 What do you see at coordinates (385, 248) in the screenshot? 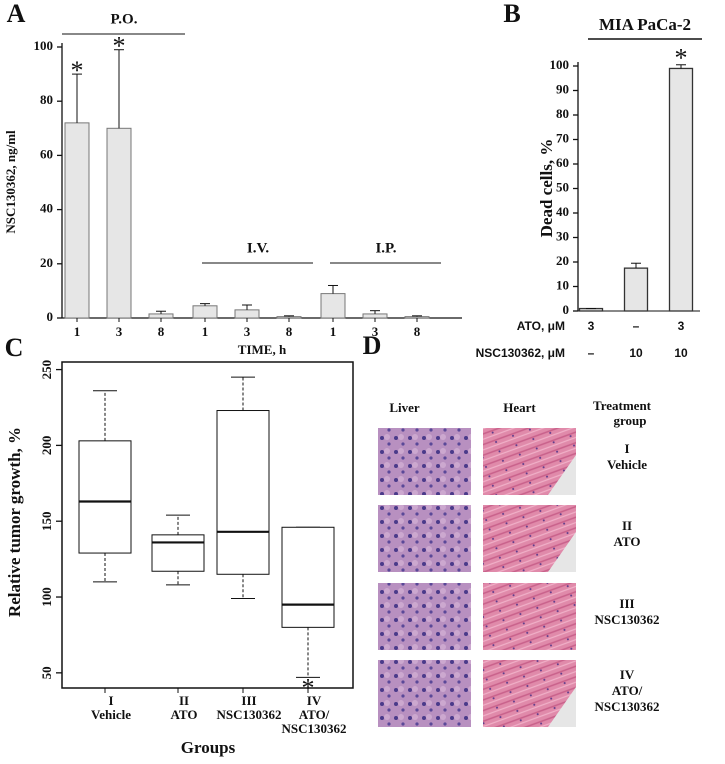
I see `group-label: I.P.` at bounding box center [385, 248].